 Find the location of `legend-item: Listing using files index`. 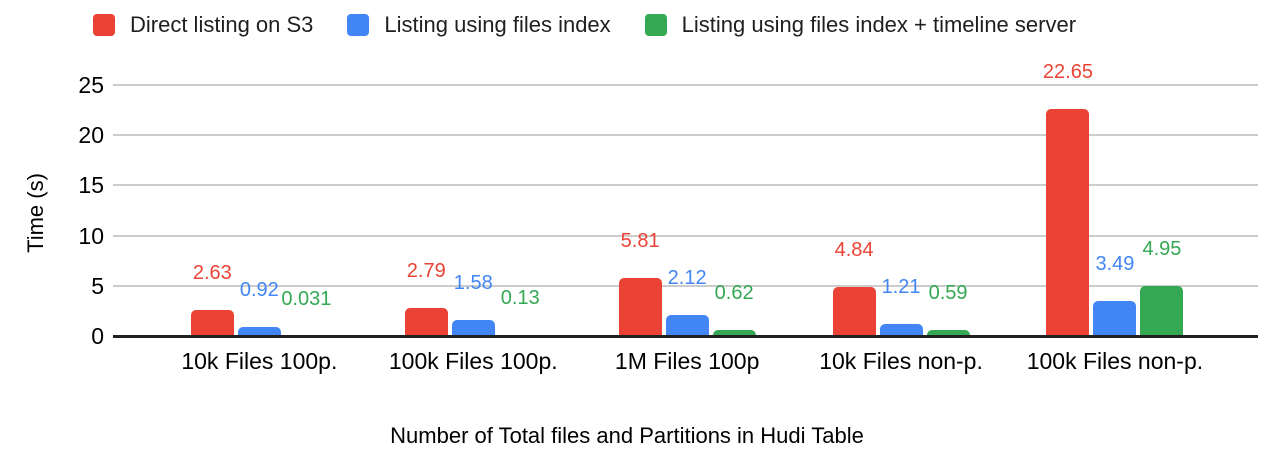

legend-item: Listing using files index is located at coordinates (479, 25).